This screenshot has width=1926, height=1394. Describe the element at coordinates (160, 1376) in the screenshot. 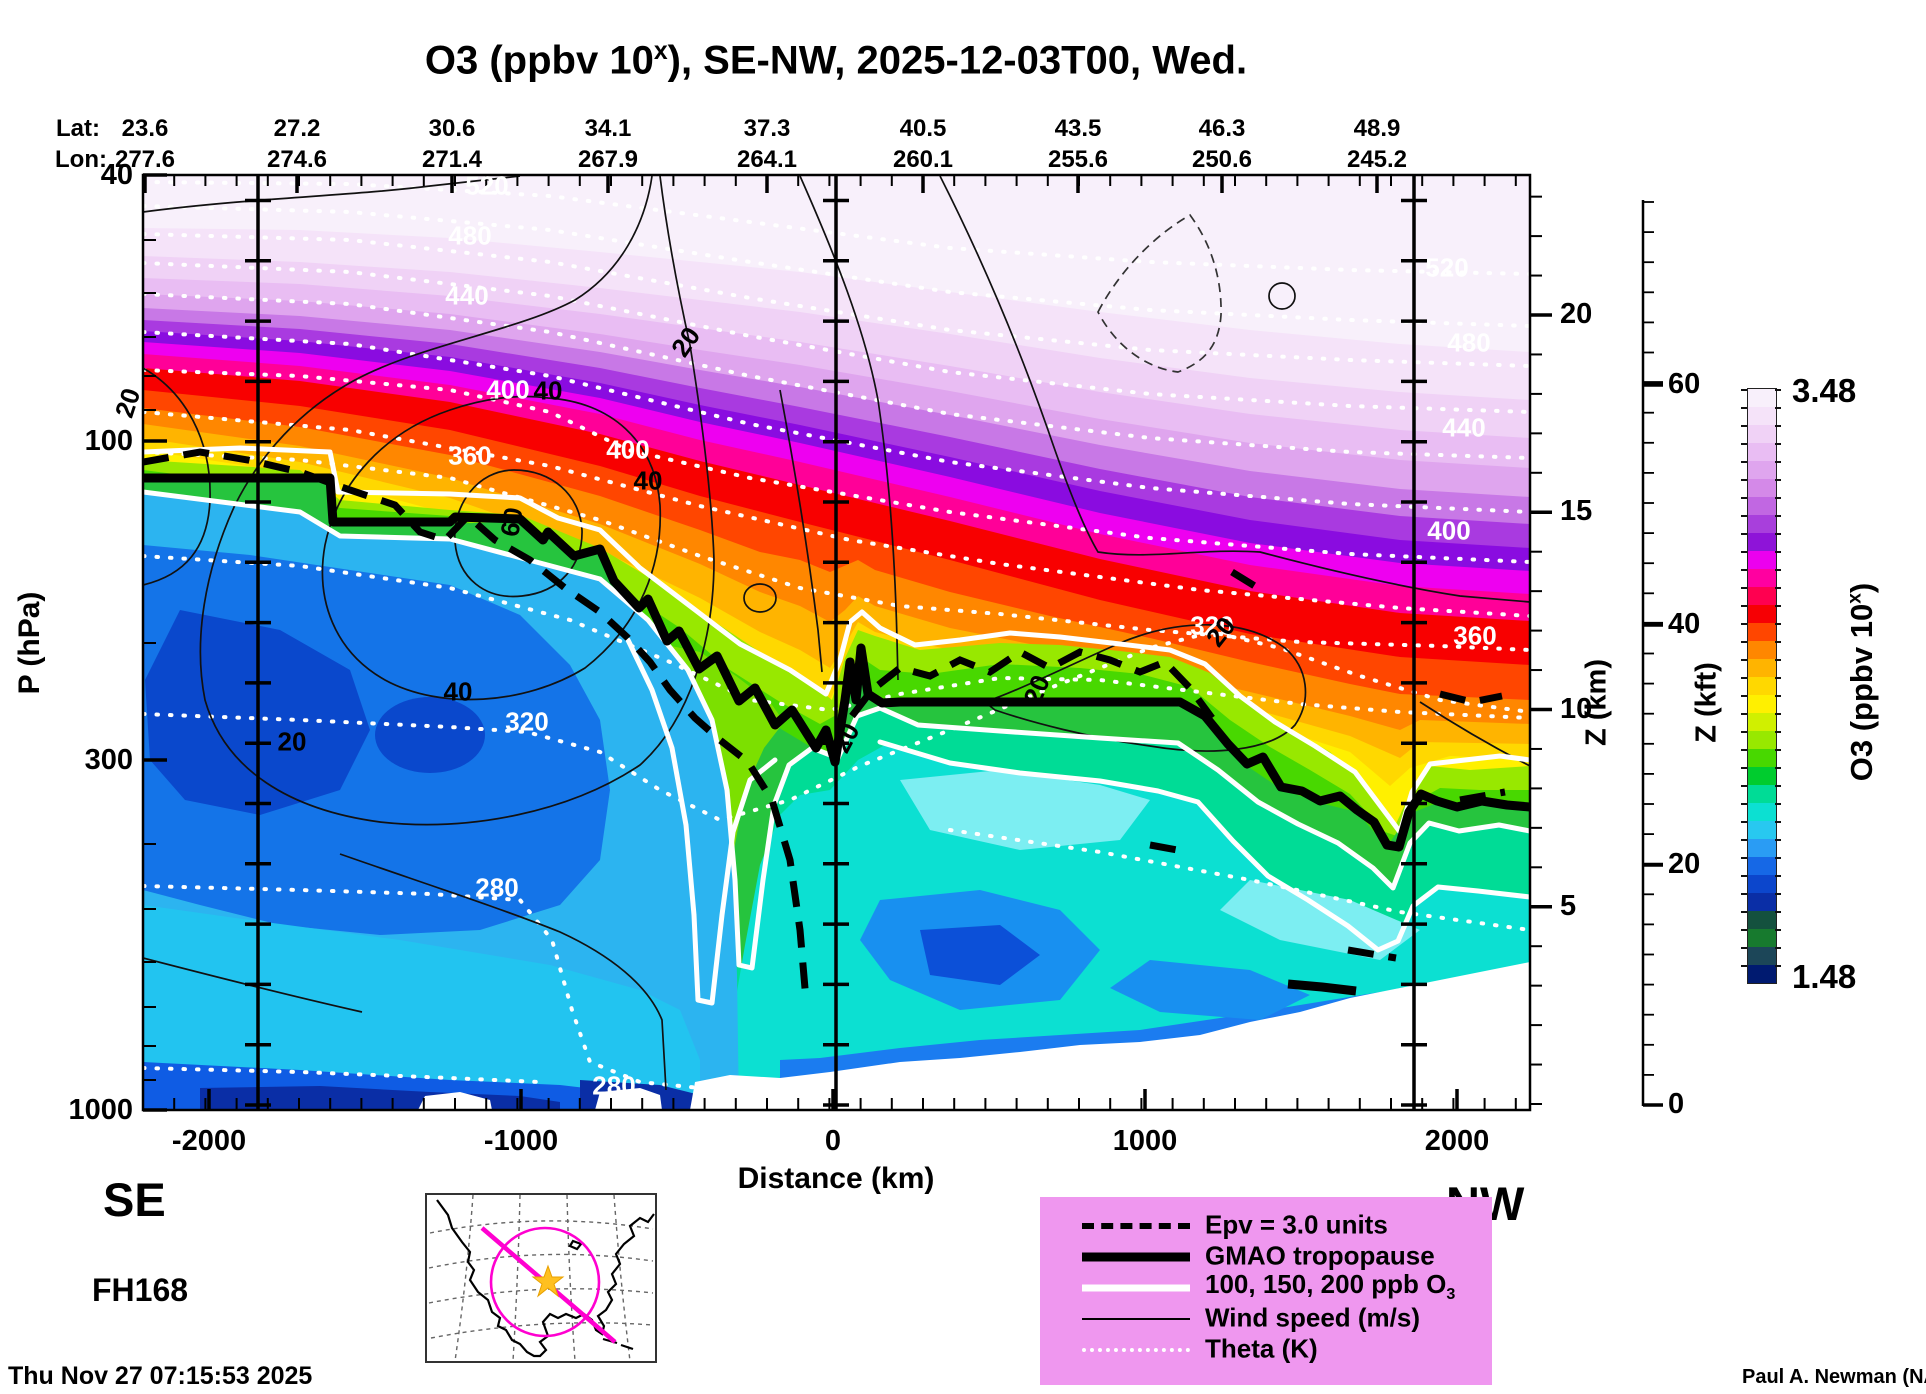

I see `timestamp: Thu Nov 27 07:15:53 2025` at that location.